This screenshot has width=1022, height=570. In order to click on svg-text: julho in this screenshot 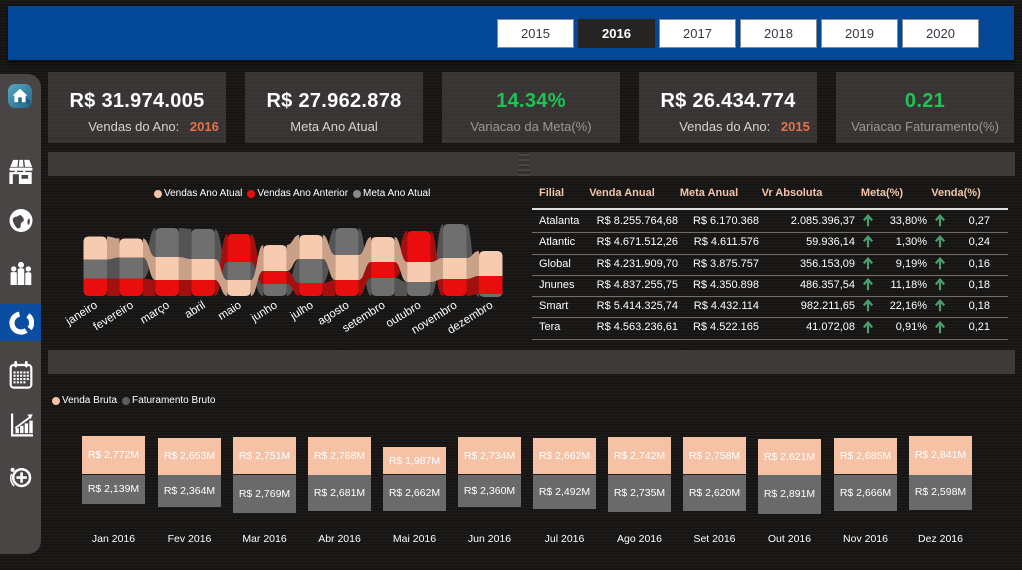, I will do `click(302, 311)`.